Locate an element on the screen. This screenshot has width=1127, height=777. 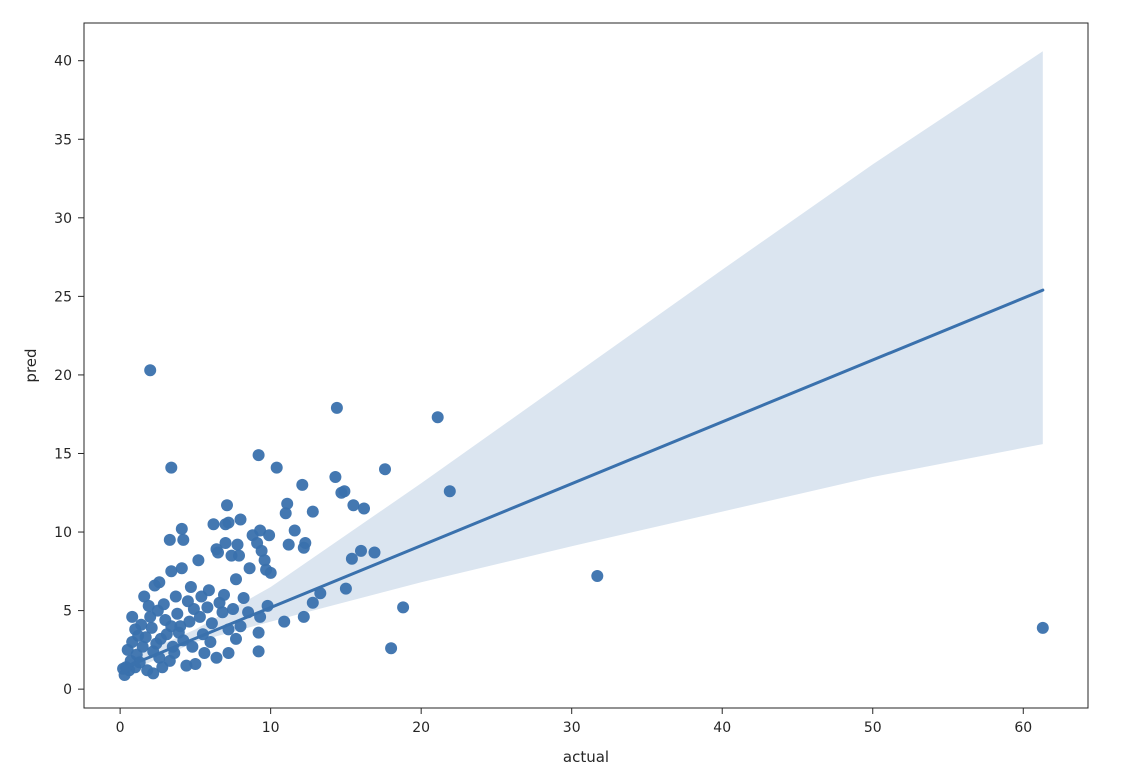
x-tick-label: 60 is located at coordinates (1023, 728).